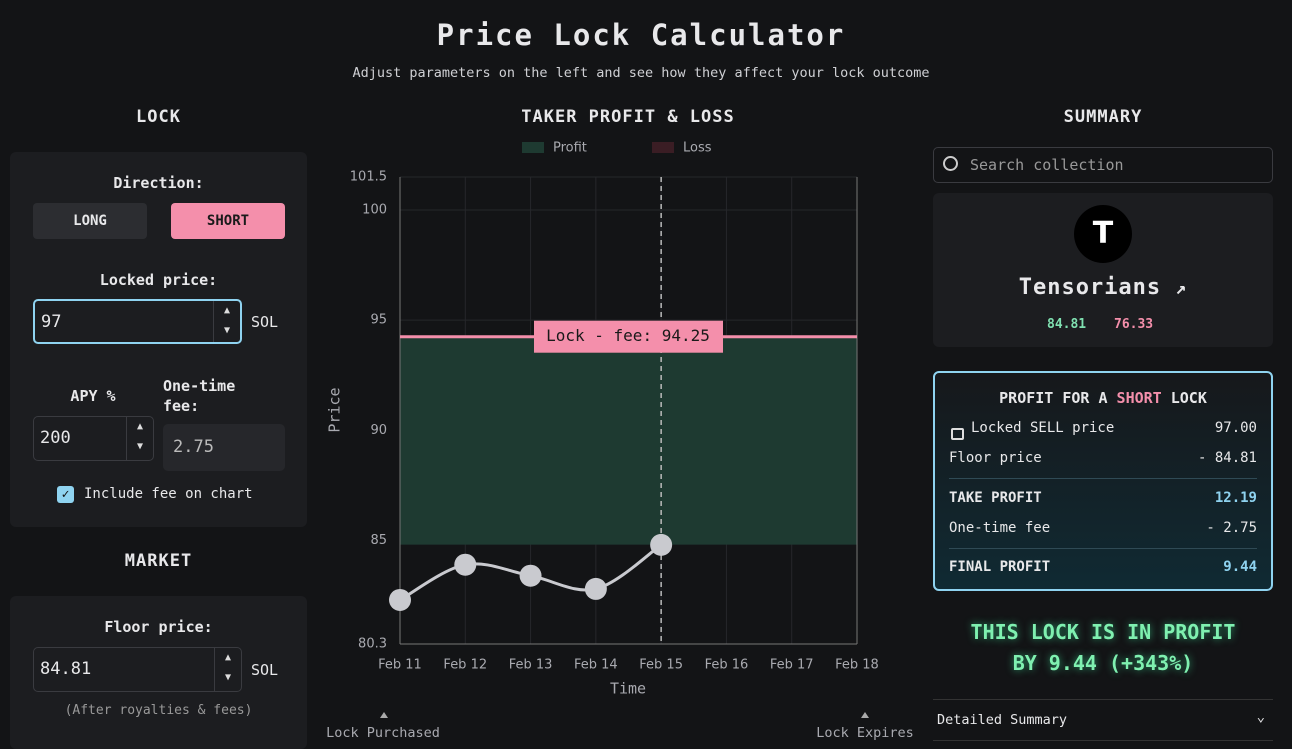 The width and height of the screenshot is (1292, 749). What do you see at coordinates (55, 438) in the screenshot?
I see `input-value: 200` at bounding box center [55, 438].